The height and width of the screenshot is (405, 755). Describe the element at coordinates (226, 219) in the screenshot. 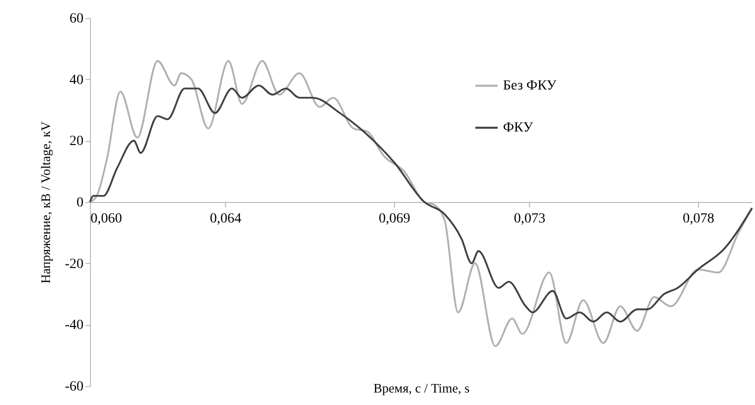

I see `x-tick-label: 0,064` at that location.